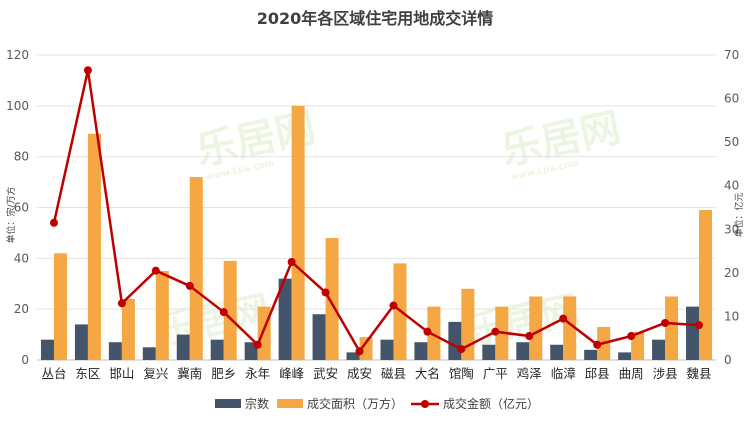  What do you see at coordinates (25, 360) in the screenshot?
I see `y-tick-label: 0` at bounding box center [25, 360].